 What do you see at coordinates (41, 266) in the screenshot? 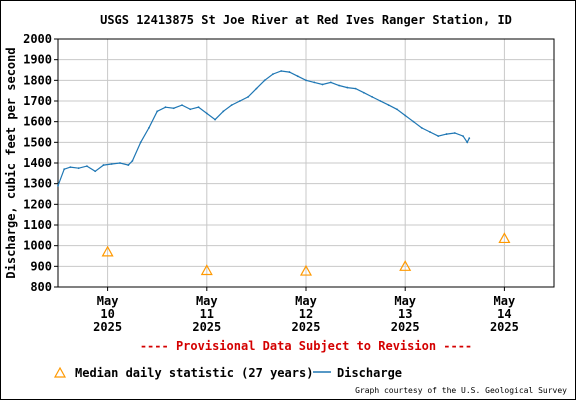
I see `y-tick-label: 900` at bounding box center [41, 266].